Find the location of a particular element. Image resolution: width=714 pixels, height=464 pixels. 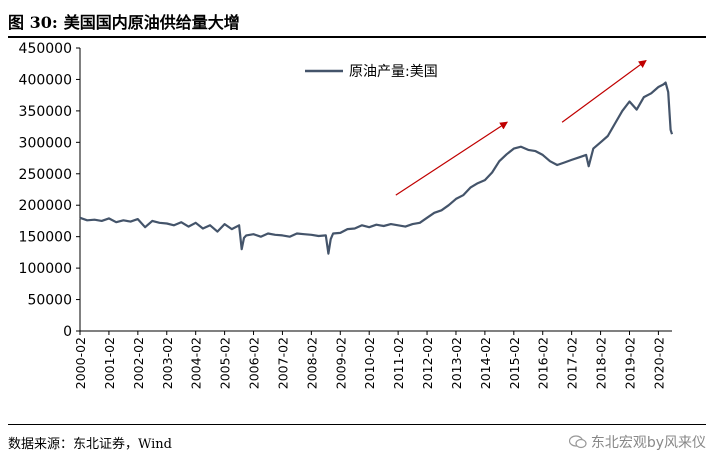

watermark: 东北宏观by风来仪 is located at coordinates (637, 442).